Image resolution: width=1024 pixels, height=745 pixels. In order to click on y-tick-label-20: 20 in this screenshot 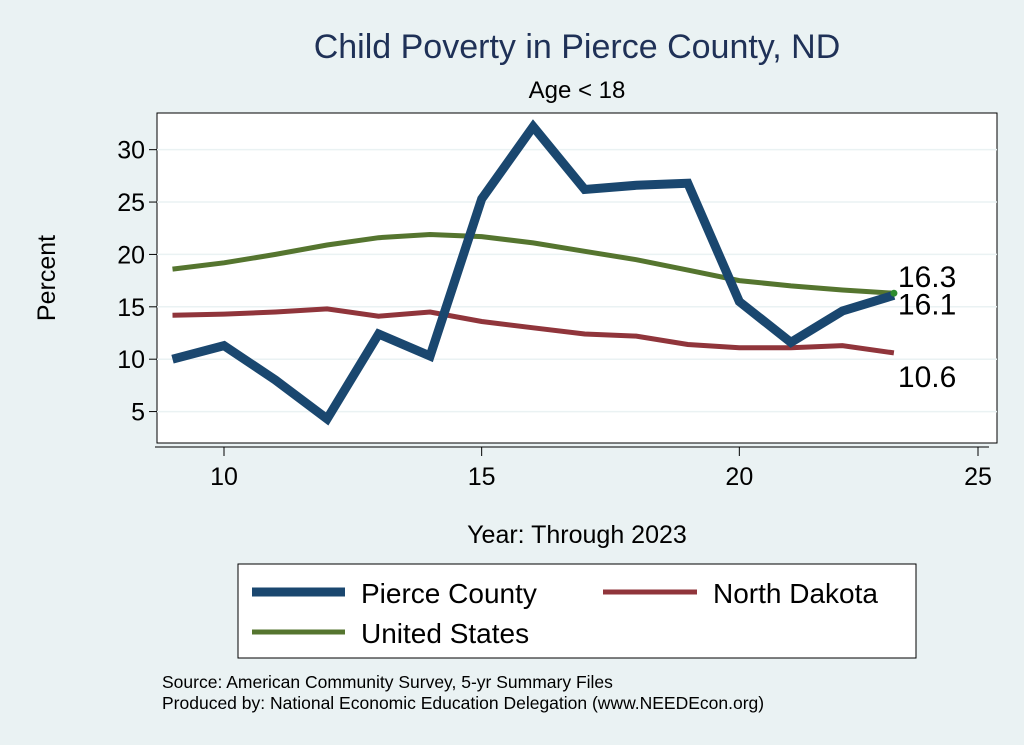, I will do `click(131, 255)`.